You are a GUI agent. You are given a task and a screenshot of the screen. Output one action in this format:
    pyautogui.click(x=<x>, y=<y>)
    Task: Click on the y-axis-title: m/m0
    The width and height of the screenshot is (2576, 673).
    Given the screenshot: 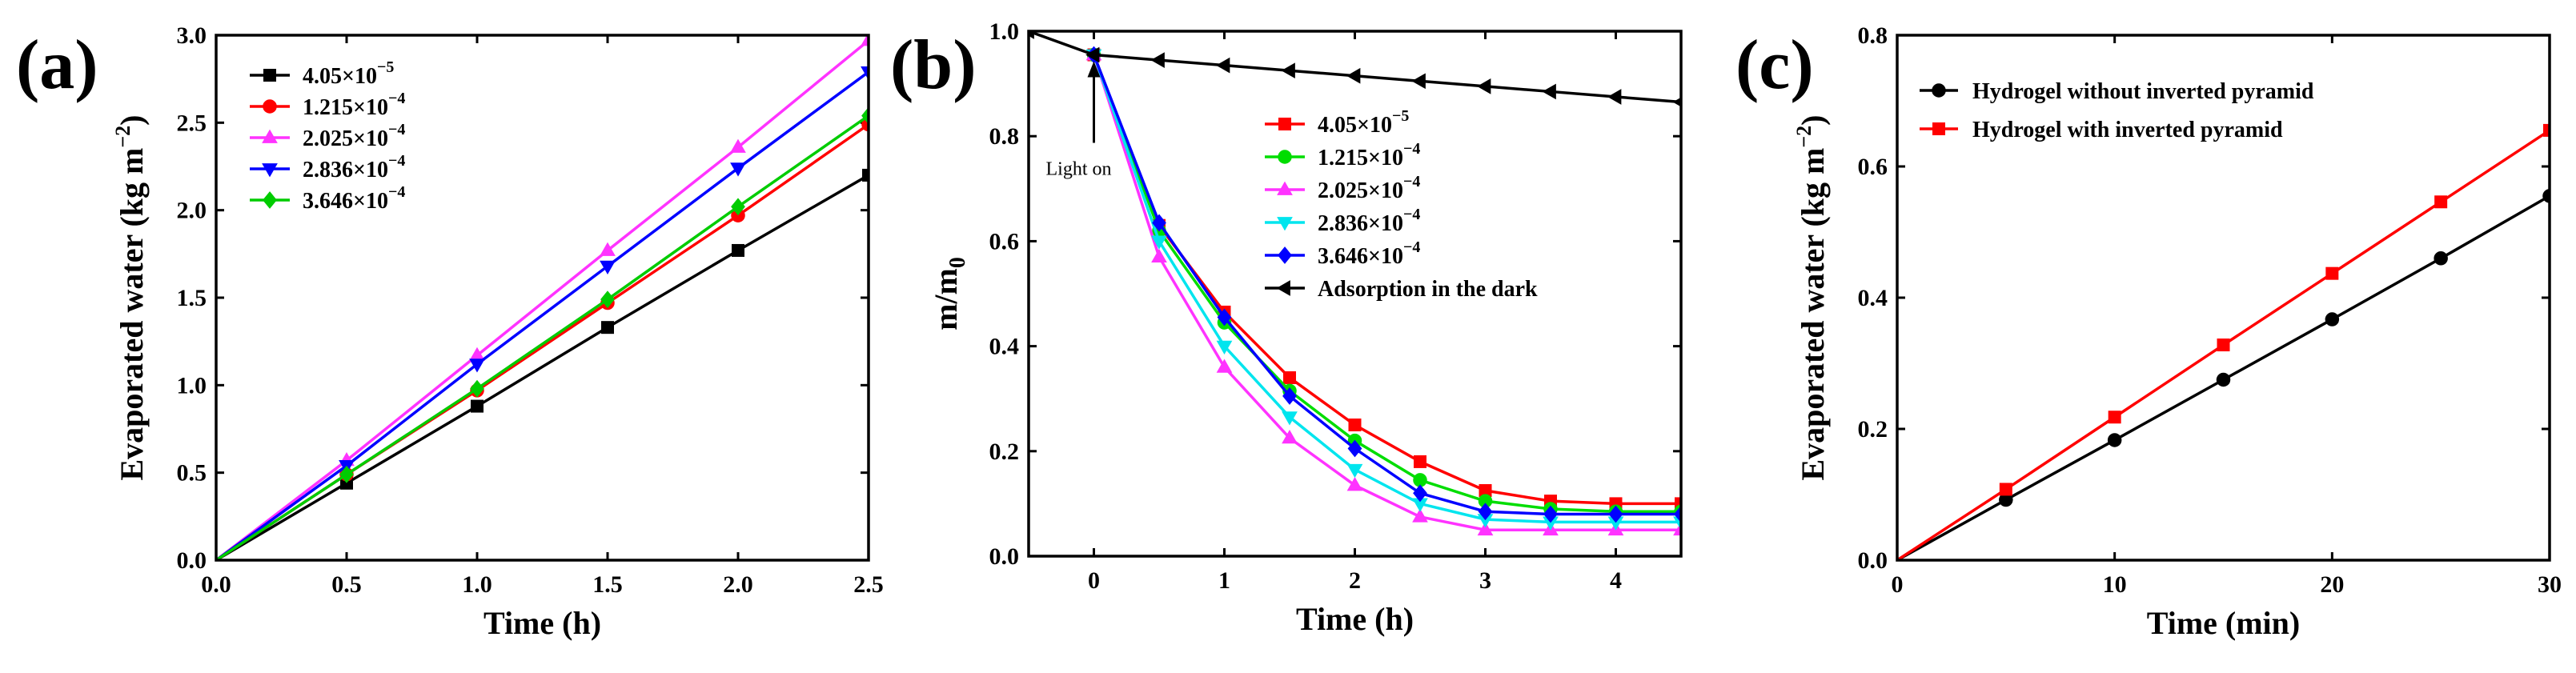 What is the action you would take?
    pyautogui.click(x=949, y=293)
    